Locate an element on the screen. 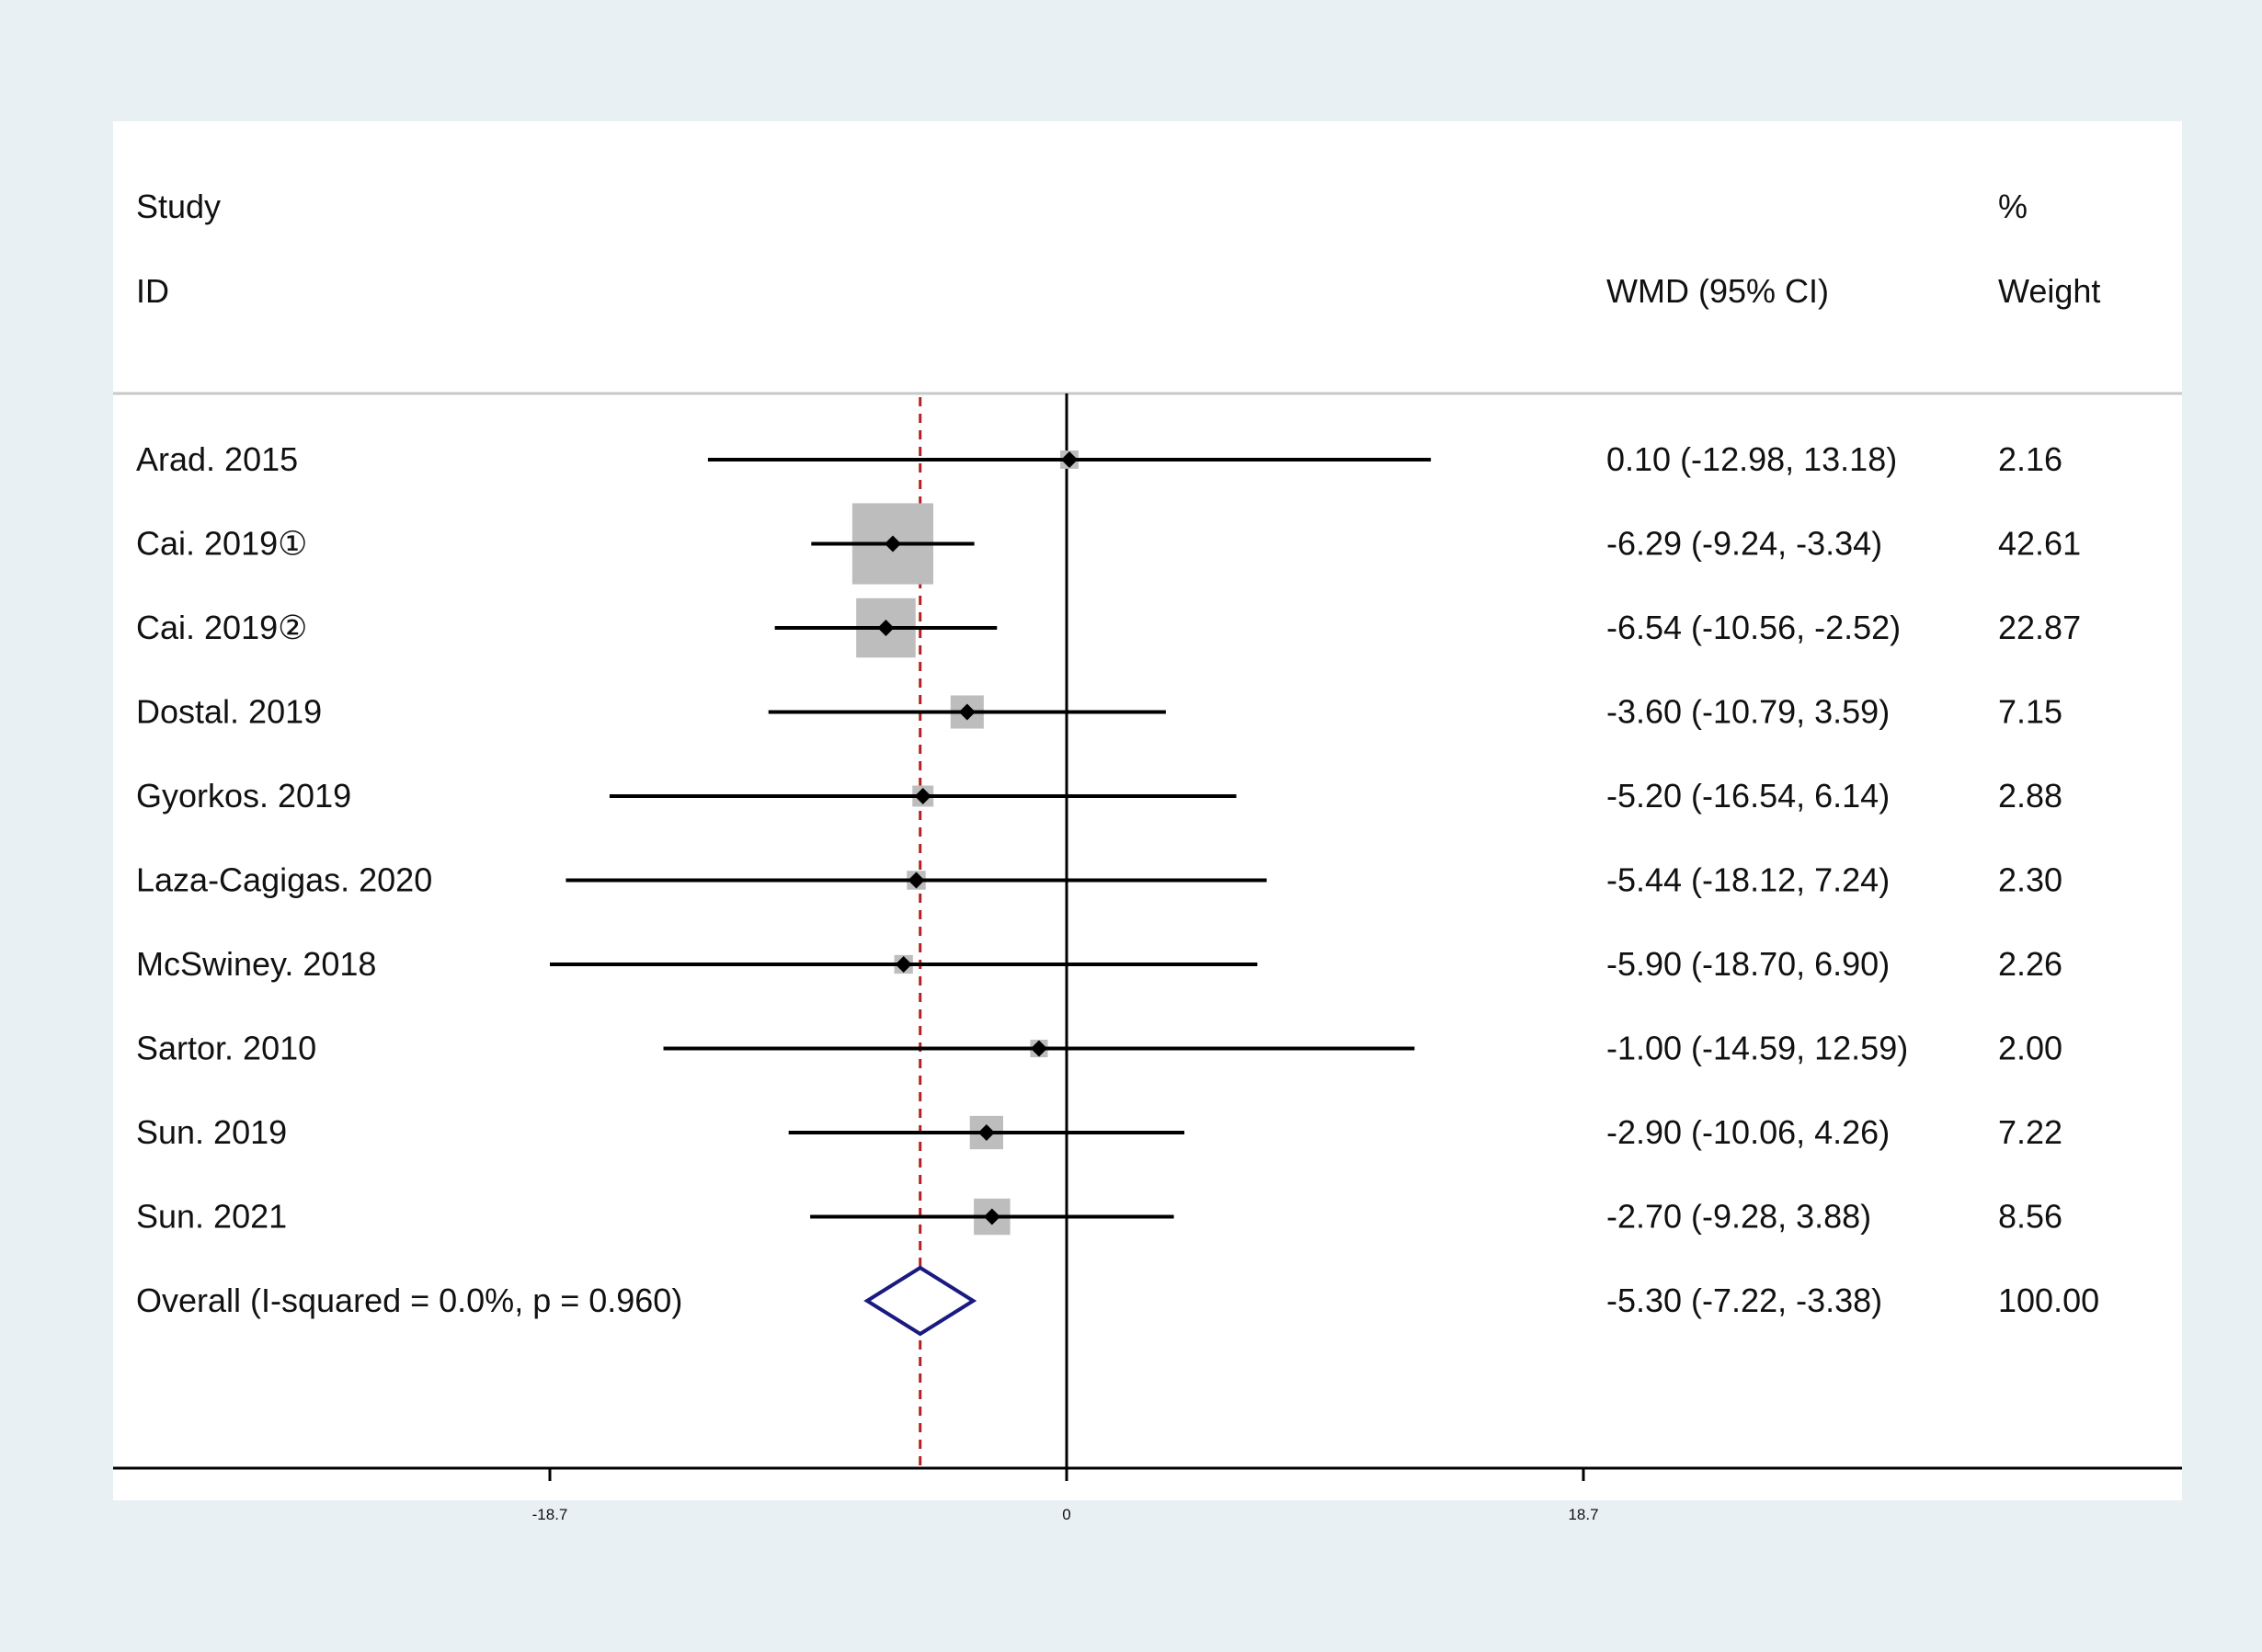 This screenshot has height=1652, width=2262. x-tick-label: 18.7 is located at coordinates (1583, 1515).